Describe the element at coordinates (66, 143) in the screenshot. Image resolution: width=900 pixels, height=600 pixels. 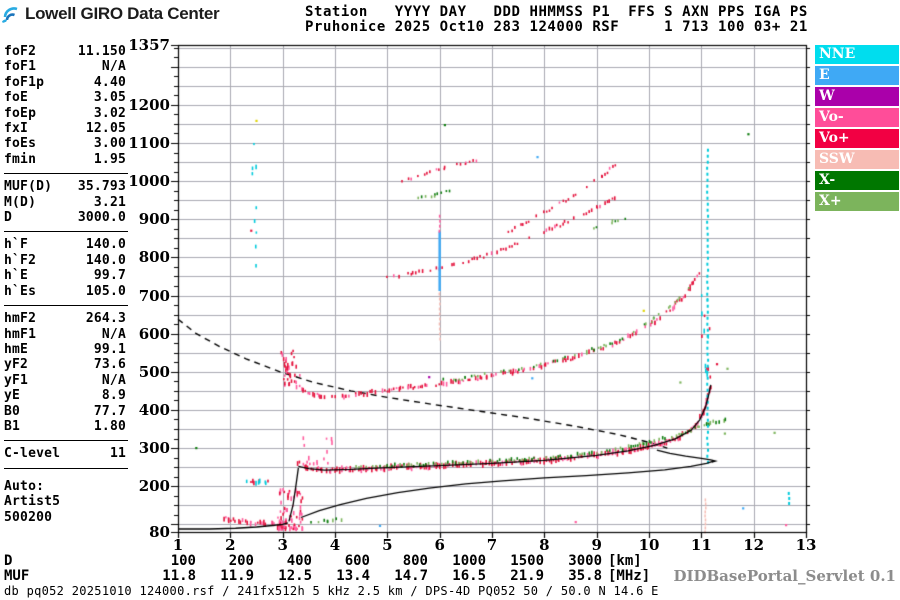
I see `param-row-foes: foEs 3.00` at that location.